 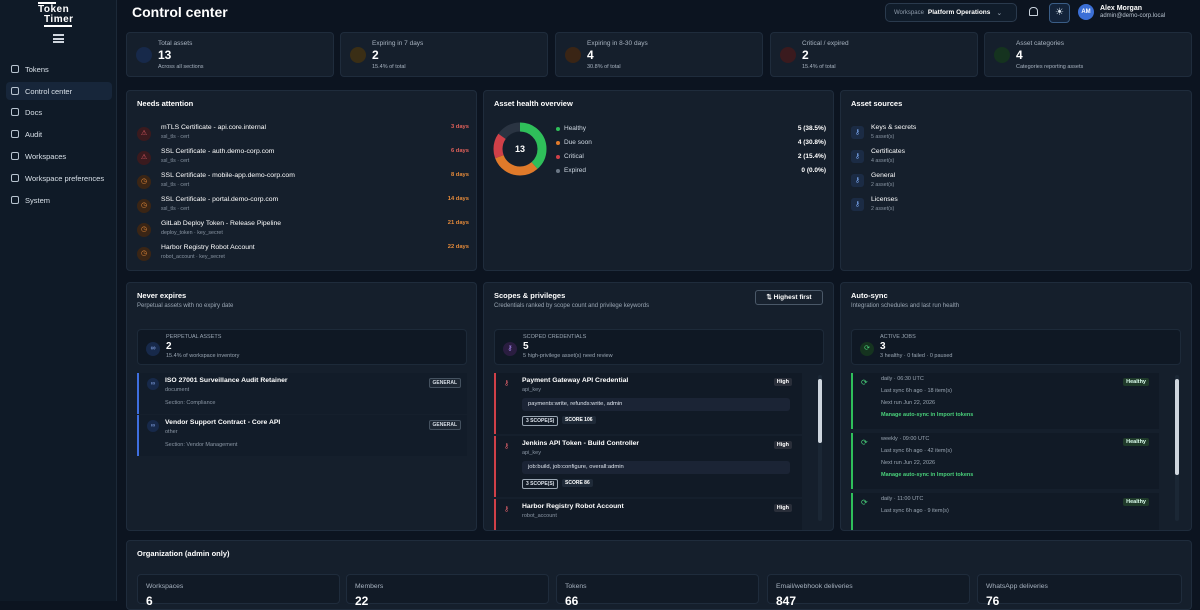 What do you see at coordinates (153, 349) in the screenshot?
I see `infinity-icon: ∞` at bounding box center [153, 349].